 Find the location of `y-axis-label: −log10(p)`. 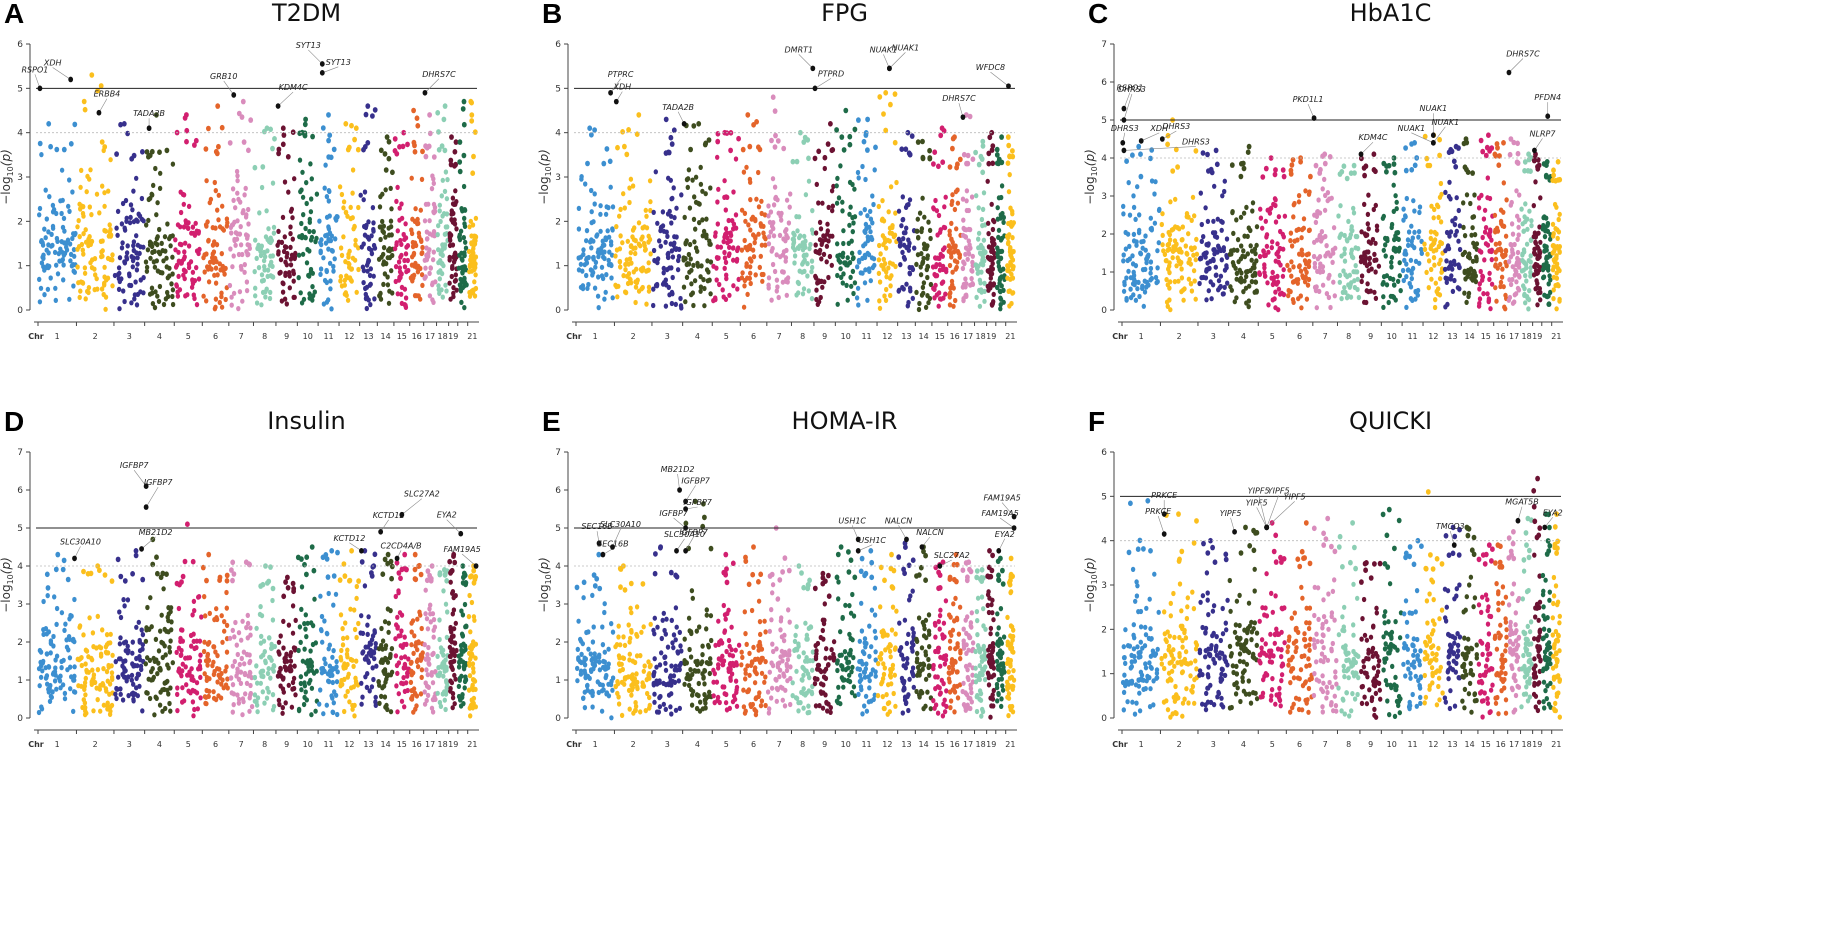

y-axis-label: −log10(p) is located at coordinates (1091, 177).